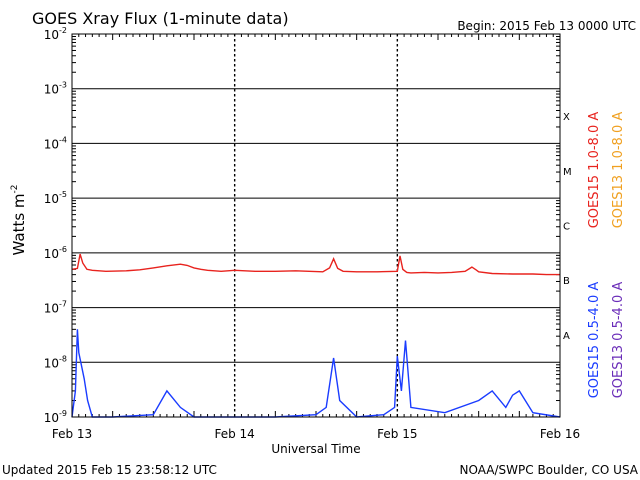 This screenshot has width=640, height=480. What do you see at coordinates (55, 89) in the screenshot?
I see `y-tick-label: 10⁻³` at bounding box center [55, 89].